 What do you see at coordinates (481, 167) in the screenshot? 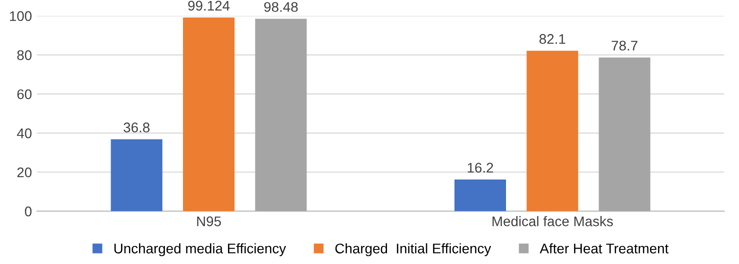
I see `data-label: 16.2` at bounding box center [481, 167].